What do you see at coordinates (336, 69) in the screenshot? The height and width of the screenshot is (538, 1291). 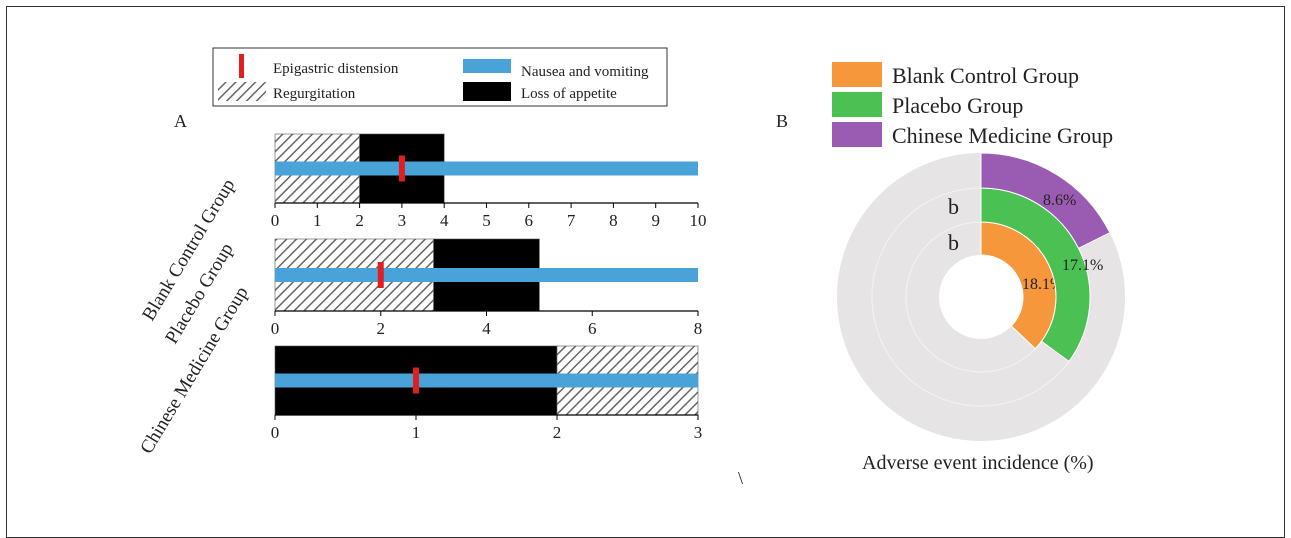 I see `legend-a-label: Epigastric distension` at bounding box center [336, 69].